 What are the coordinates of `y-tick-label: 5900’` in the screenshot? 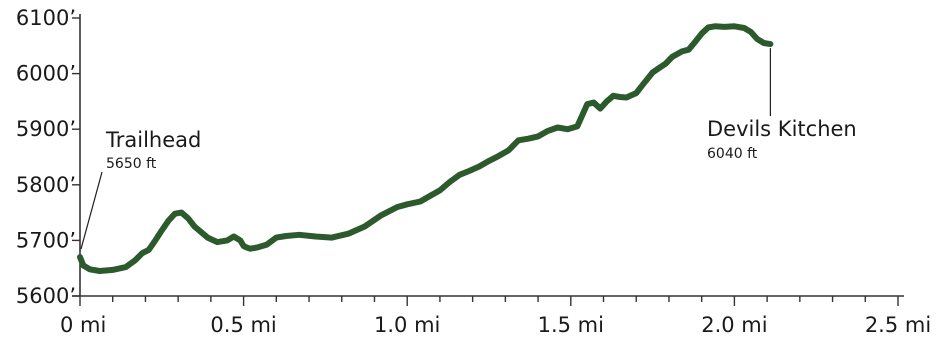 It's located at (46, 129).